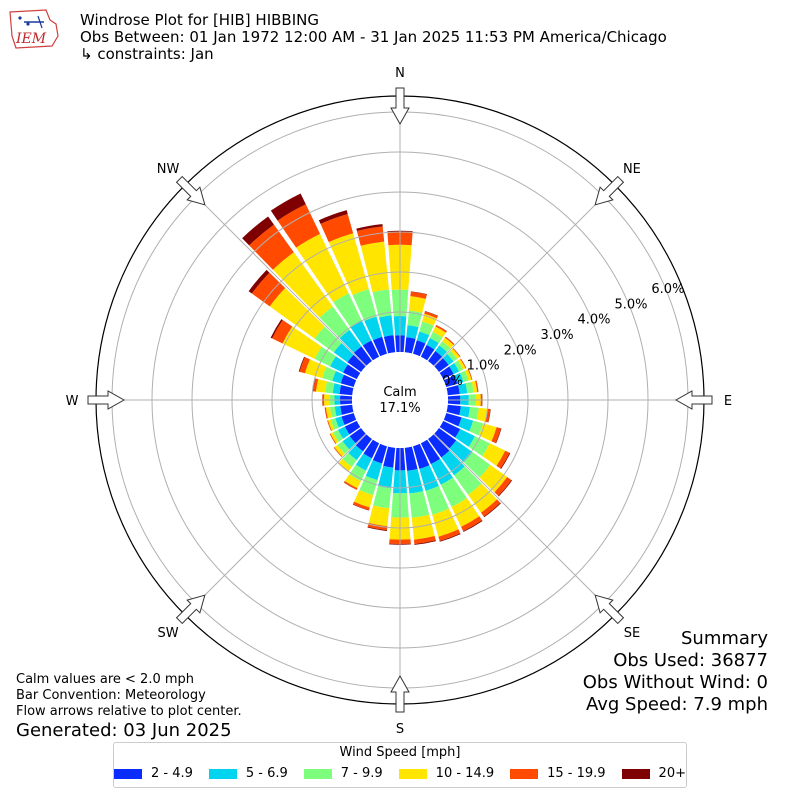  I want to click on bar-segment-40-s0, so click(435, 358).